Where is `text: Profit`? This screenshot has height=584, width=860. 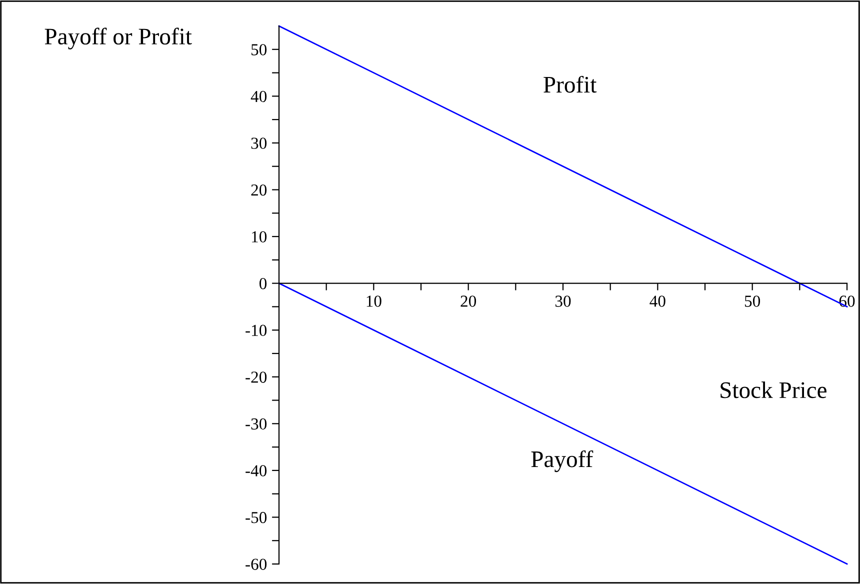
text: Profit is located at coordinates (570, 84).